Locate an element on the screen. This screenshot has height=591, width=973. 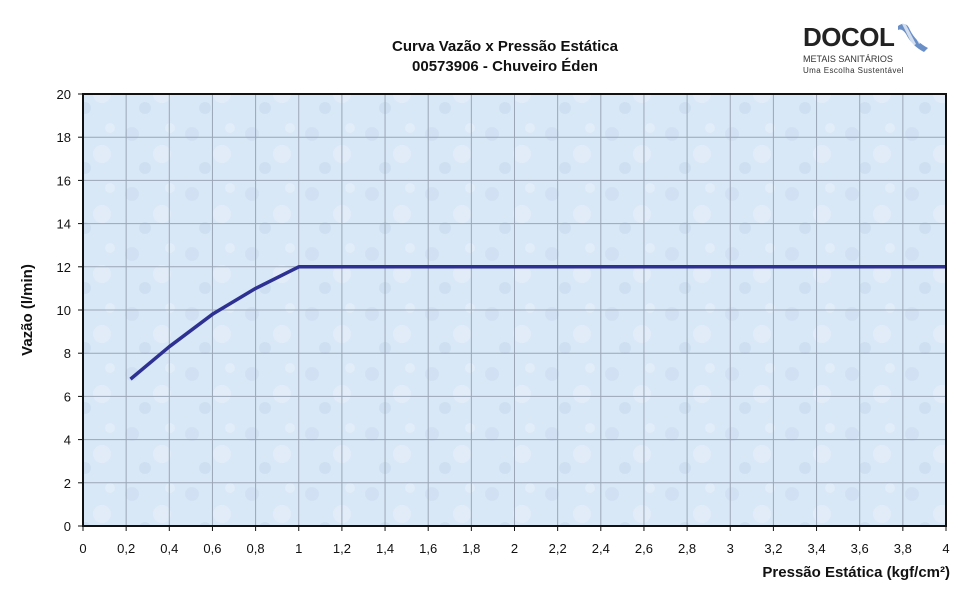
x-tick-label: 1,2 is located at coordinates (342, 548).